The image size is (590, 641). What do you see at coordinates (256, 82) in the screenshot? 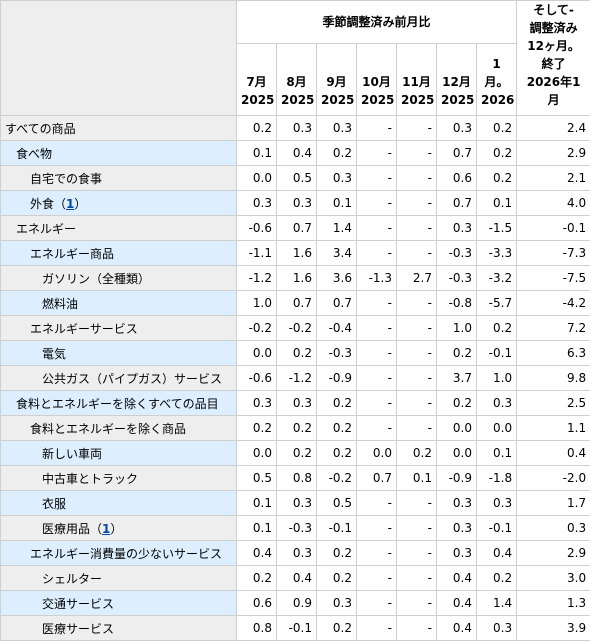
I see `header-month-name: 7月` at bounding box center [256, 82].